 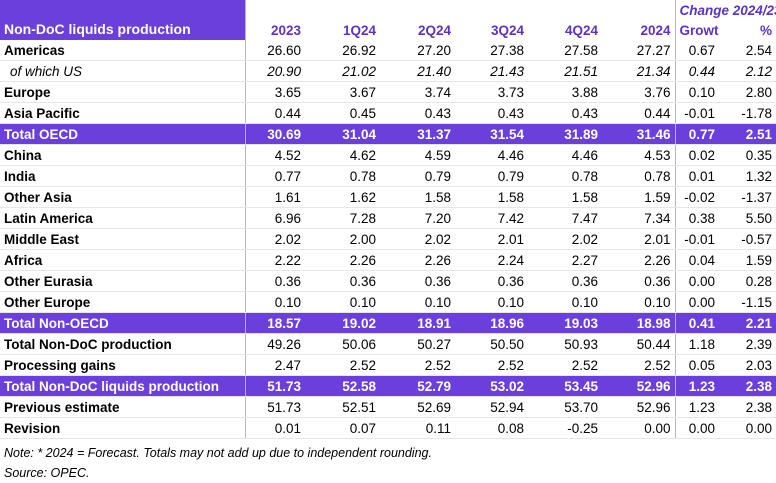 What do you see at coordinates (747, 113) in the screenshot?
I see `cell-value: -1.78` at bounding box center [747, 113].